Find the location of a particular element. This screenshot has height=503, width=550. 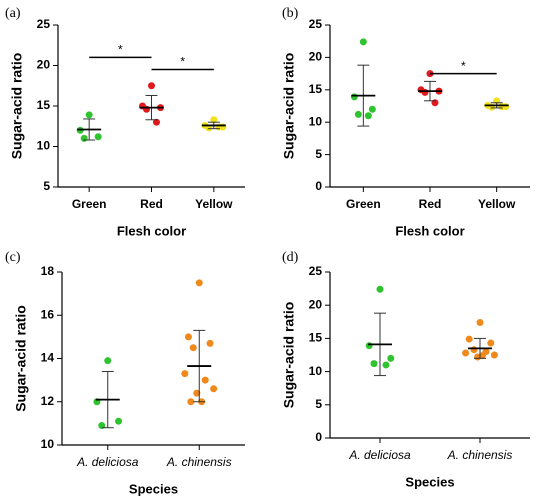

panel-title: (b) is located at coordinates (290, 13).